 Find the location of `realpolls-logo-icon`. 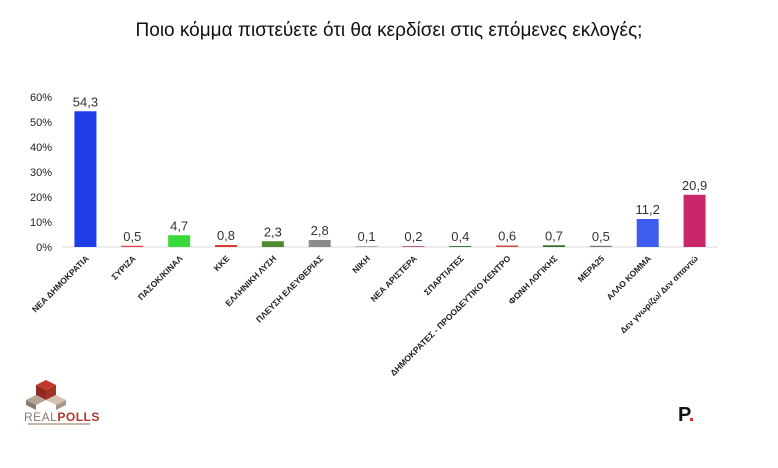

realpolls-logo-icon is located at coordinates (46, 395).